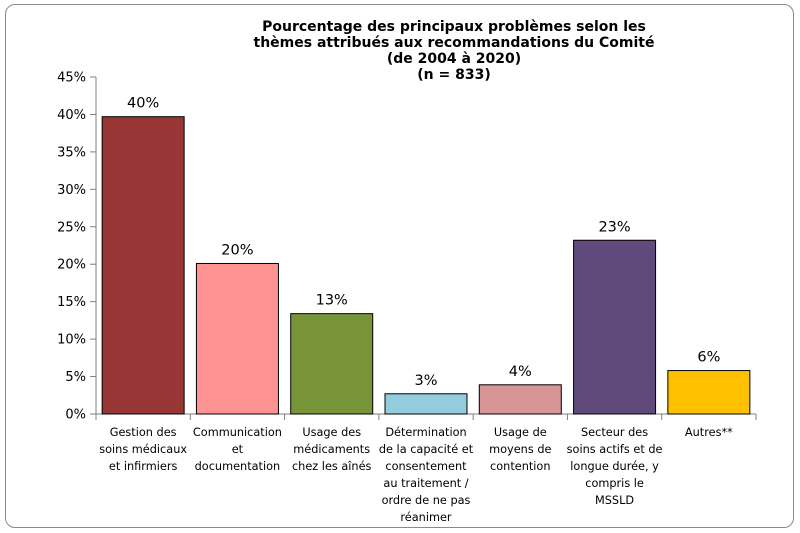  I want to click on x-category-label: Usage des, so click(331, 432).